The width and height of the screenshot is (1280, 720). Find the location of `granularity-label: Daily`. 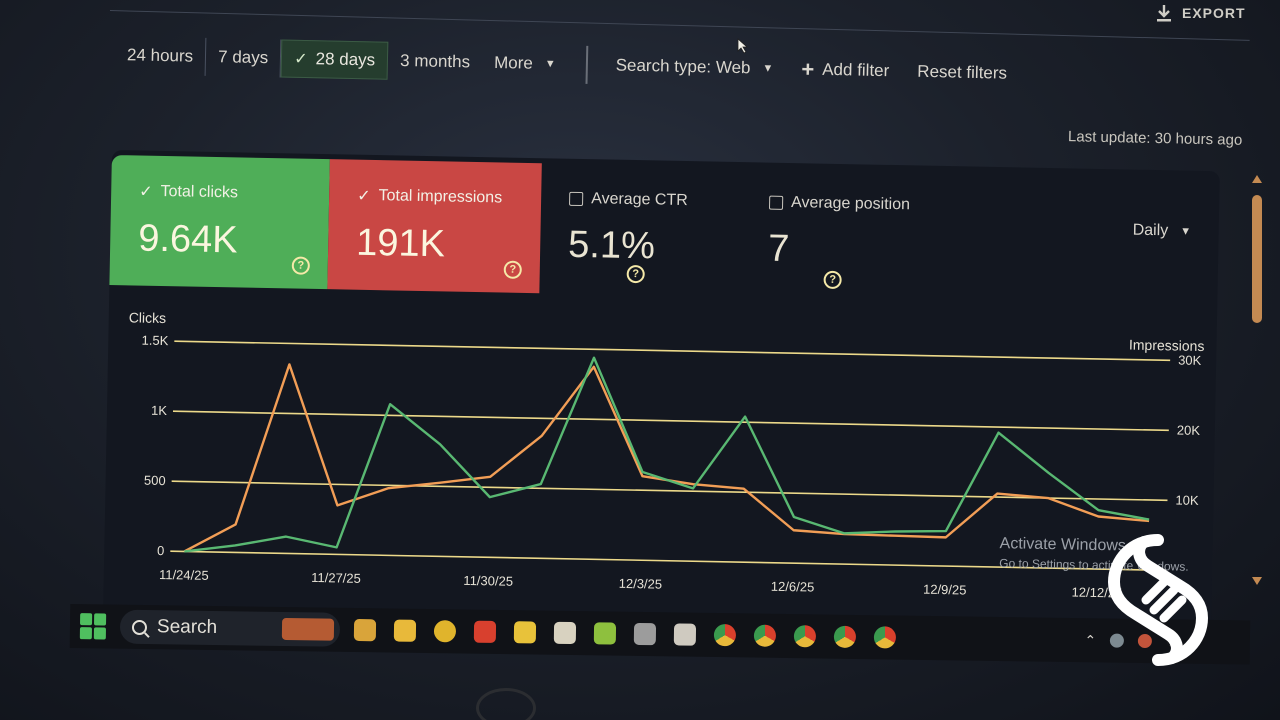

granularity-label: Daily is located at coordinates (1150, 230).